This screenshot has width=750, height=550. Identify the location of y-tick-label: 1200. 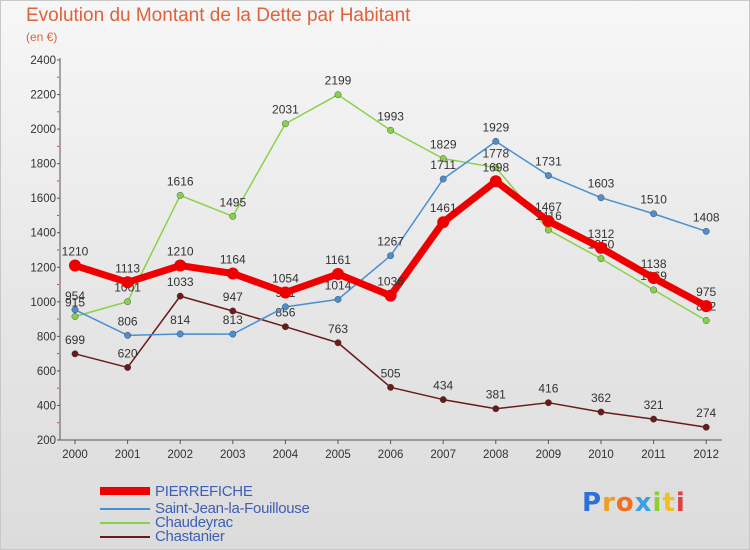
(43, 268).